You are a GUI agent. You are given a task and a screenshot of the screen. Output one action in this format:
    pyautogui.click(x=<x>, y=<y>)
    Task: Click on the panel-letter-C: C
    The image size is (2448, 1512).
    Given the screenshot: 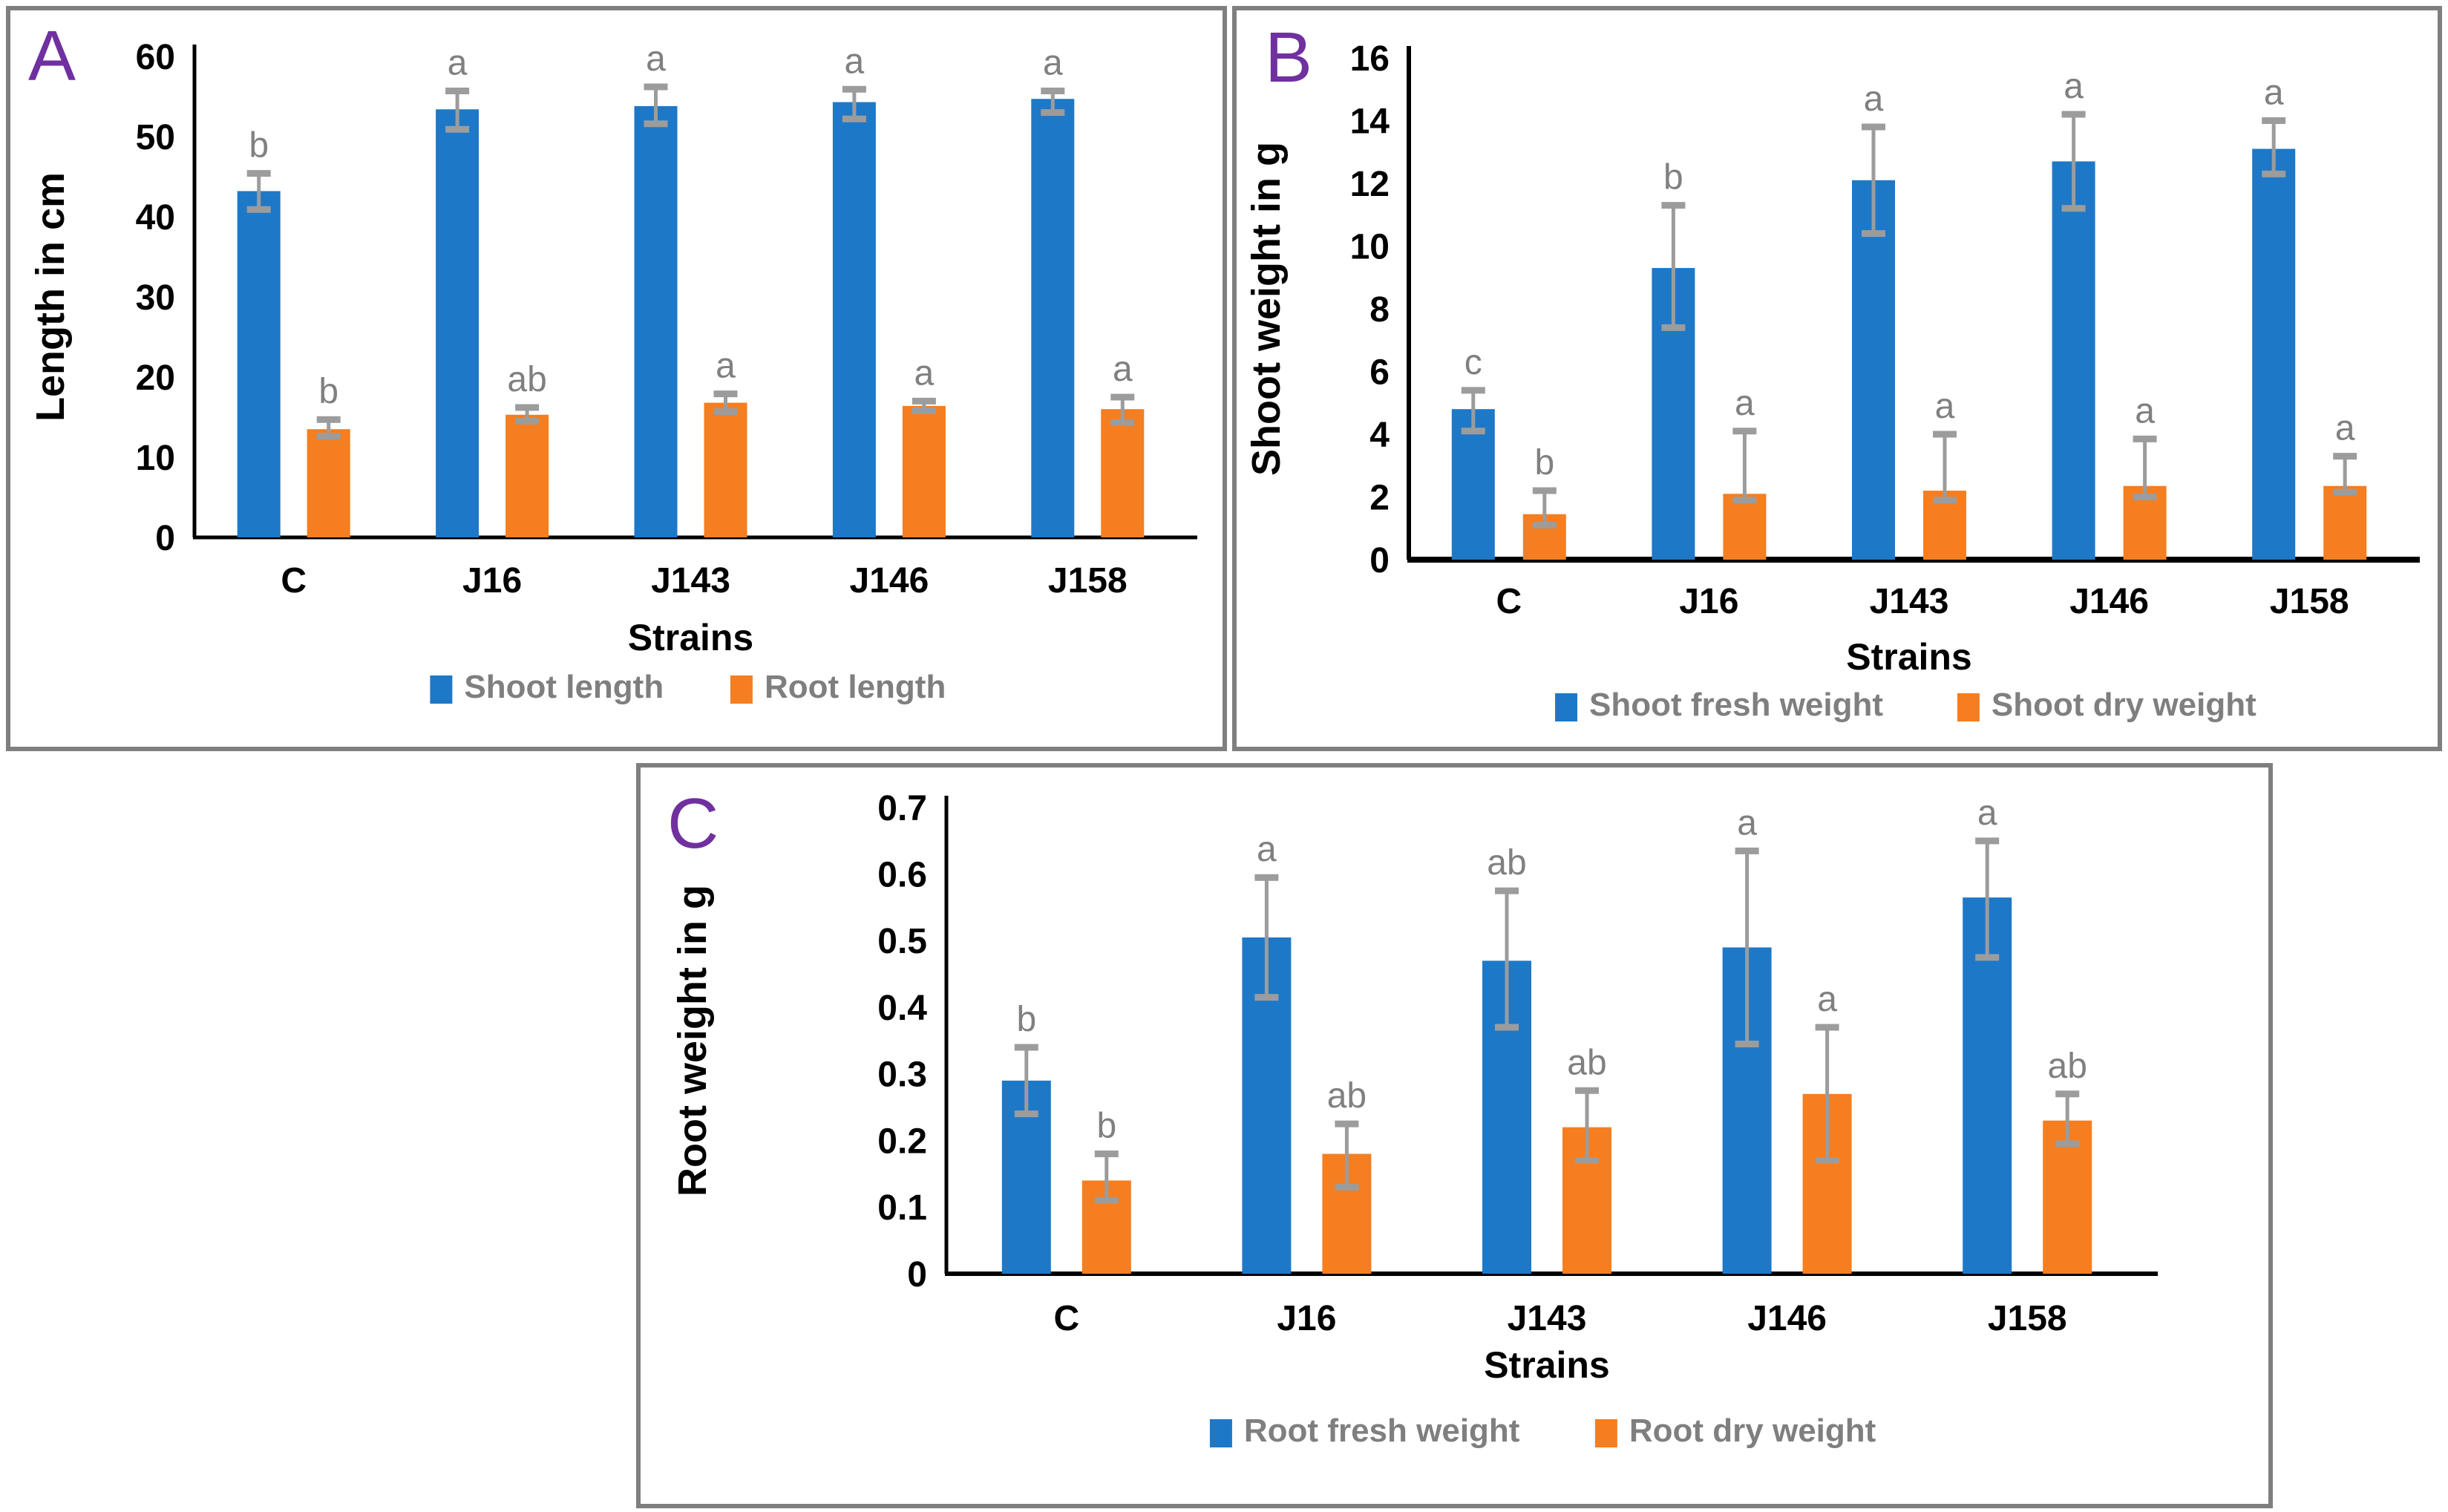 What is the action you would take?
    pyautogui.click(x=693, y=823)
    